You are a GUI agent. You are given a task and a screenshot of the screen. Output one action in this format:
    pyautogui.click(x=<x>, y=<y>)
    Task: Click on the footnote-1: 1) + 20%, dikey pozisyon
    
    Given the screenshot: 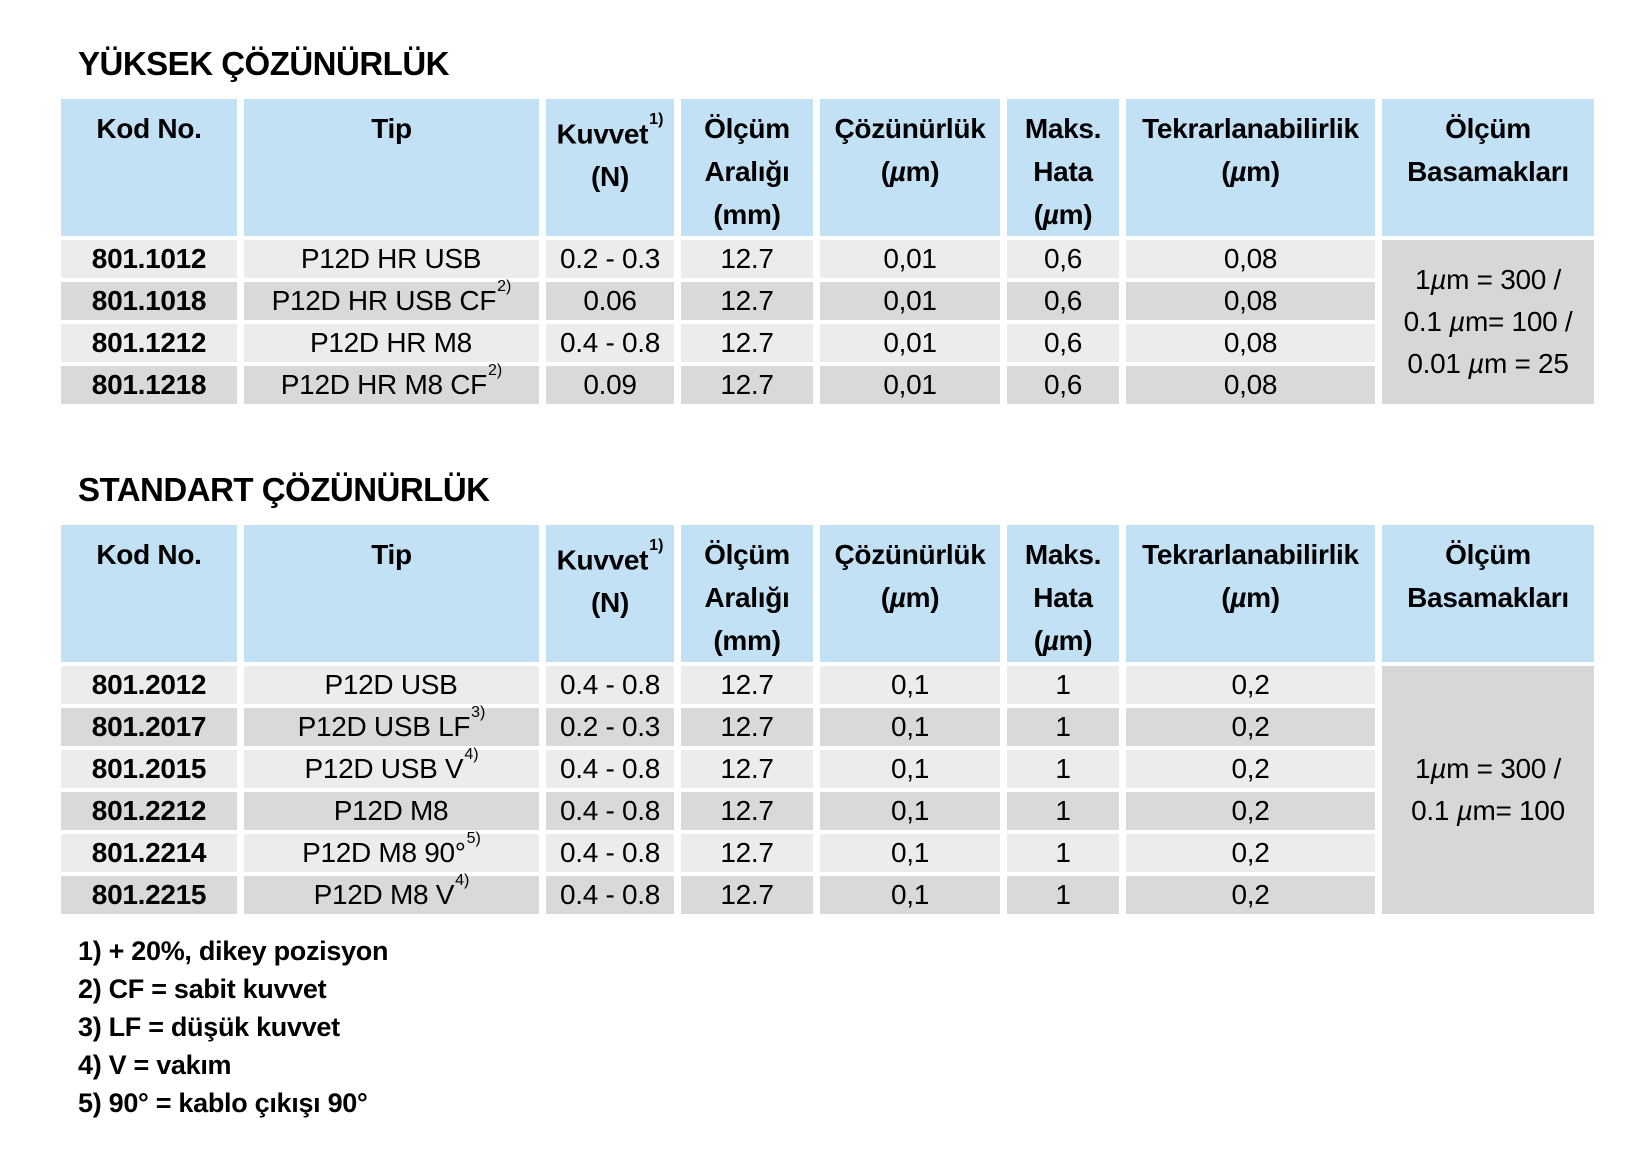 What is the action you would take?
    pyautogui.click(x=233, y=951)
    